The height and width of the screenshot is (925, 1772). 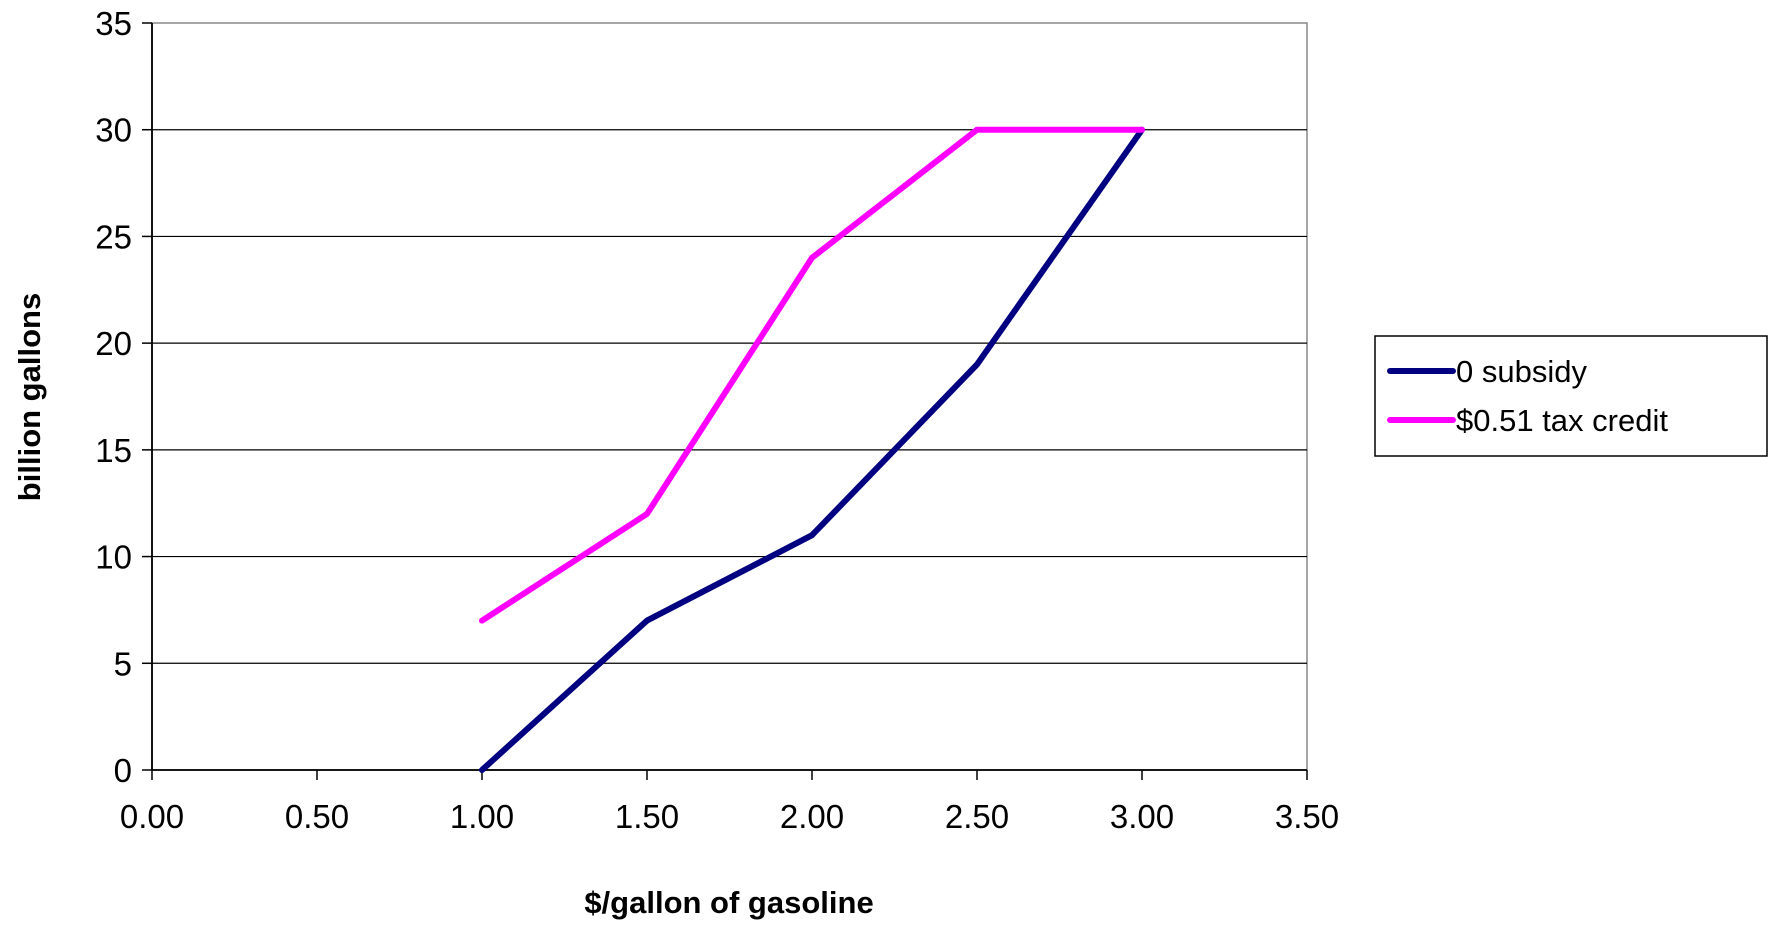 What do you see at coordinates (647, 816) in the screenshot?
I see `x-tick-label: 1.50` at bounding box center [647, 816].